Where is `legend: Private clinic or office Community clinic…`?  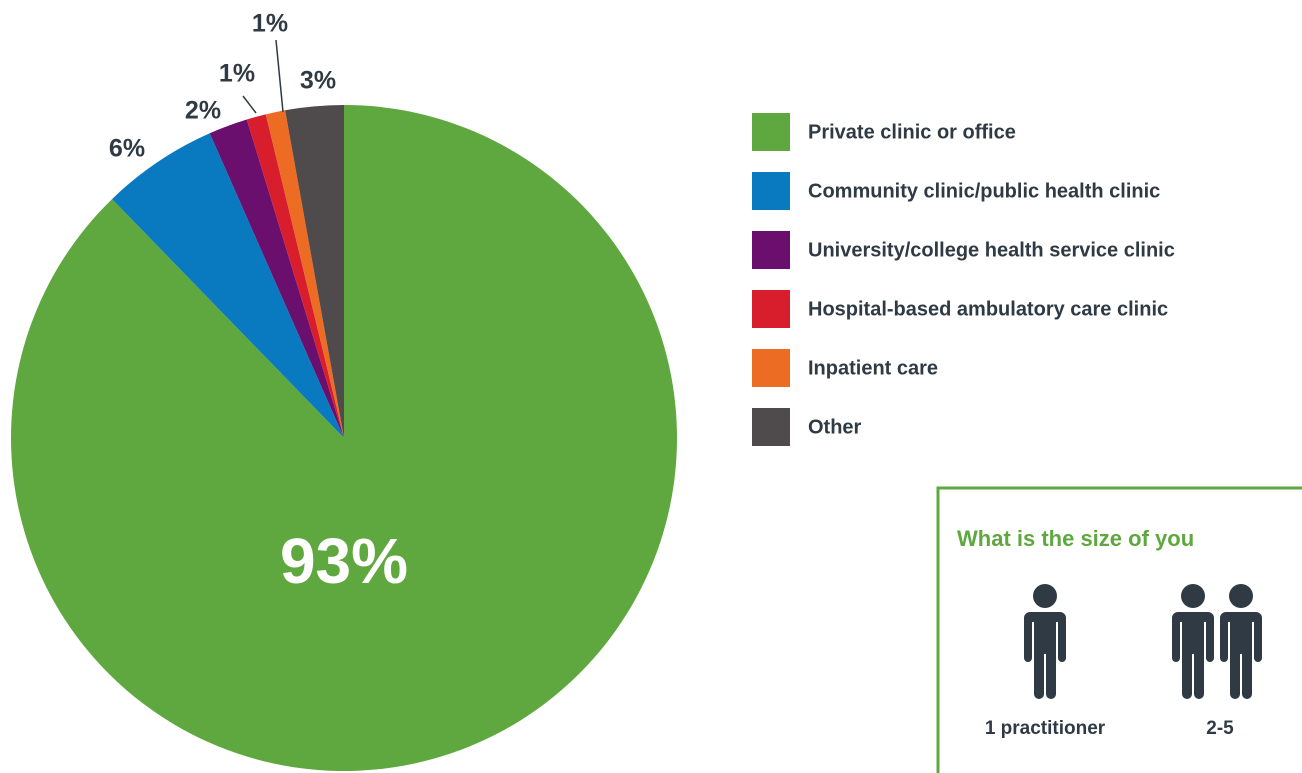
legend: Private clinic or office Community clinic… is located at coordinates (963, 279).